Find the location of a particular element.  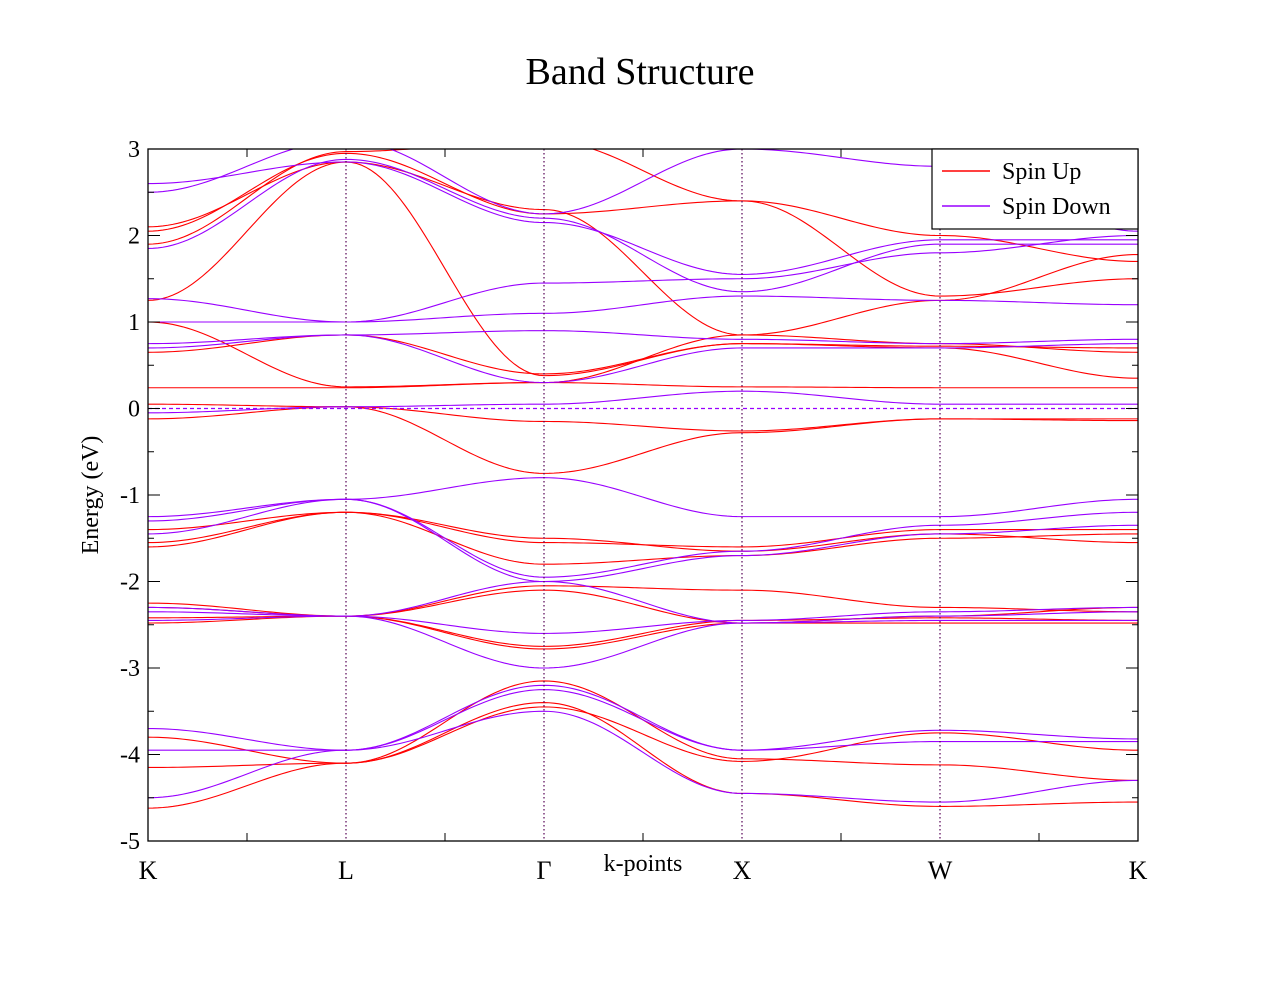

y-tick-label: 1 is located at coordinates (134, 323).